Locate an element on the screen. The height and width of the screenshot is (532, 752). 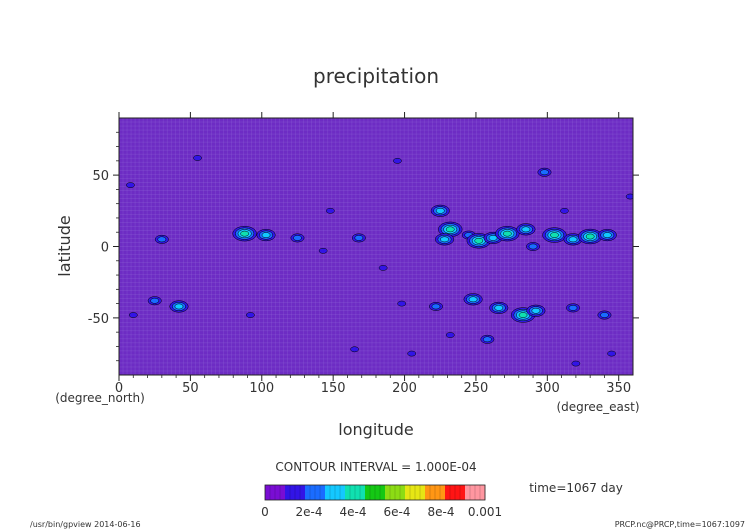
time-label: time=1067 day is located at coordinates (576, 488).